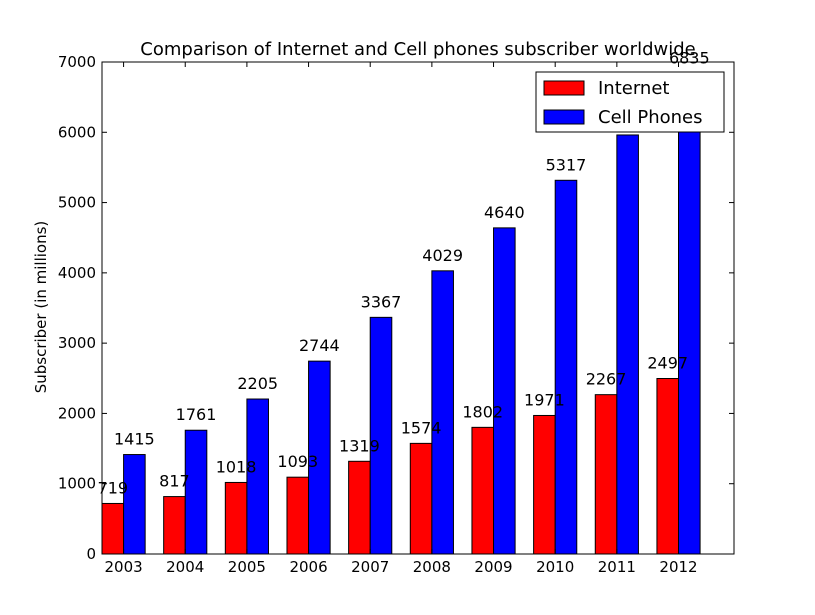 This screenshot has height=615, width=815. Describe the element at coordinates (678, 567) in the screenshot. I see `x-tick-label-2012: 2012` at that location.